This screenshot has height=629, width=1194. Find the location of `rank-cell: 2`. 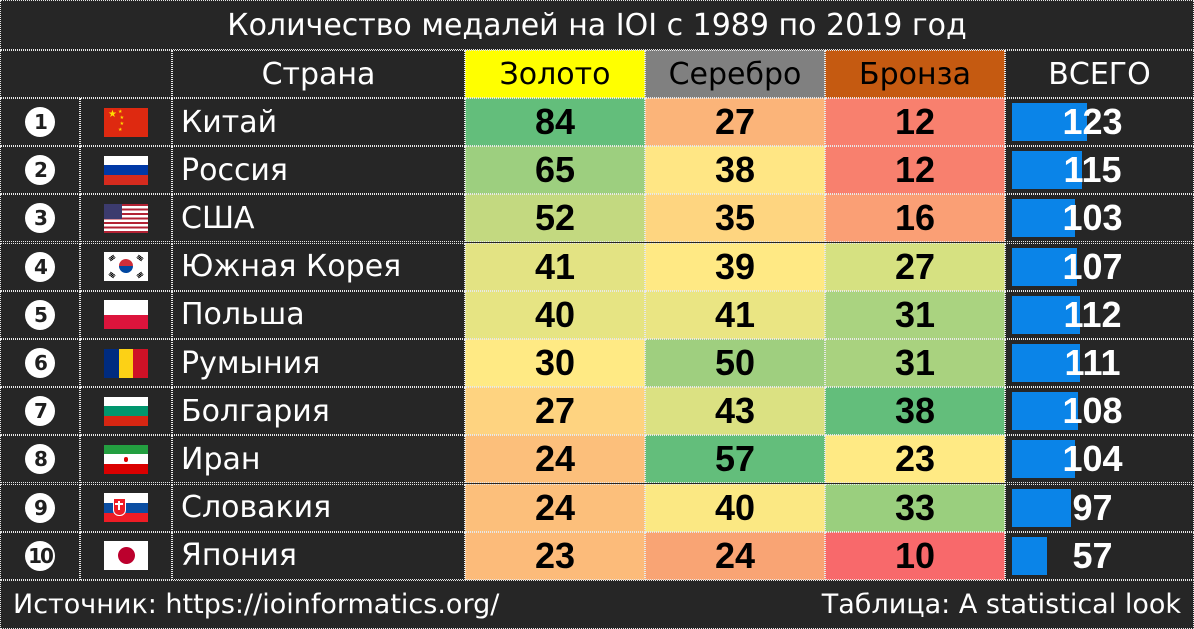

rank-cell: 2 is located at coordinates (40, 170).